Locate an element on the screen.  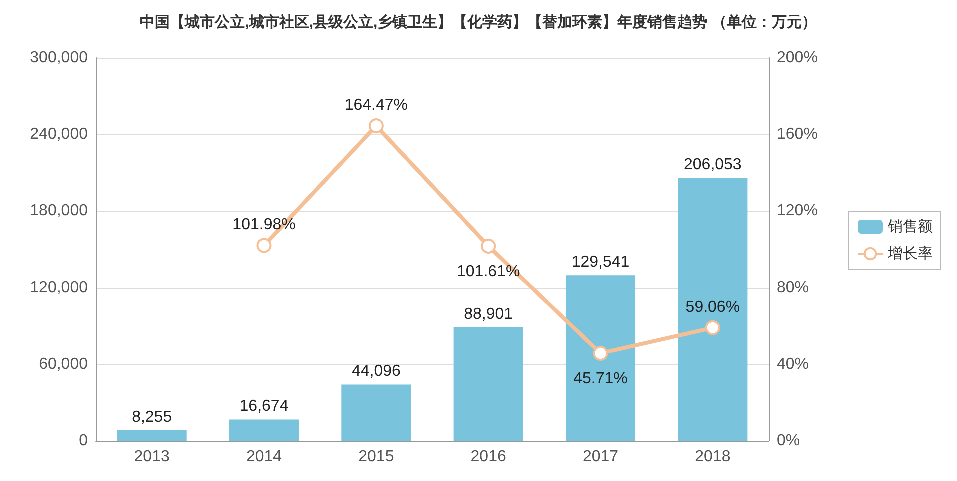
data-label: 129,541 is located at coordinates (601, 263).